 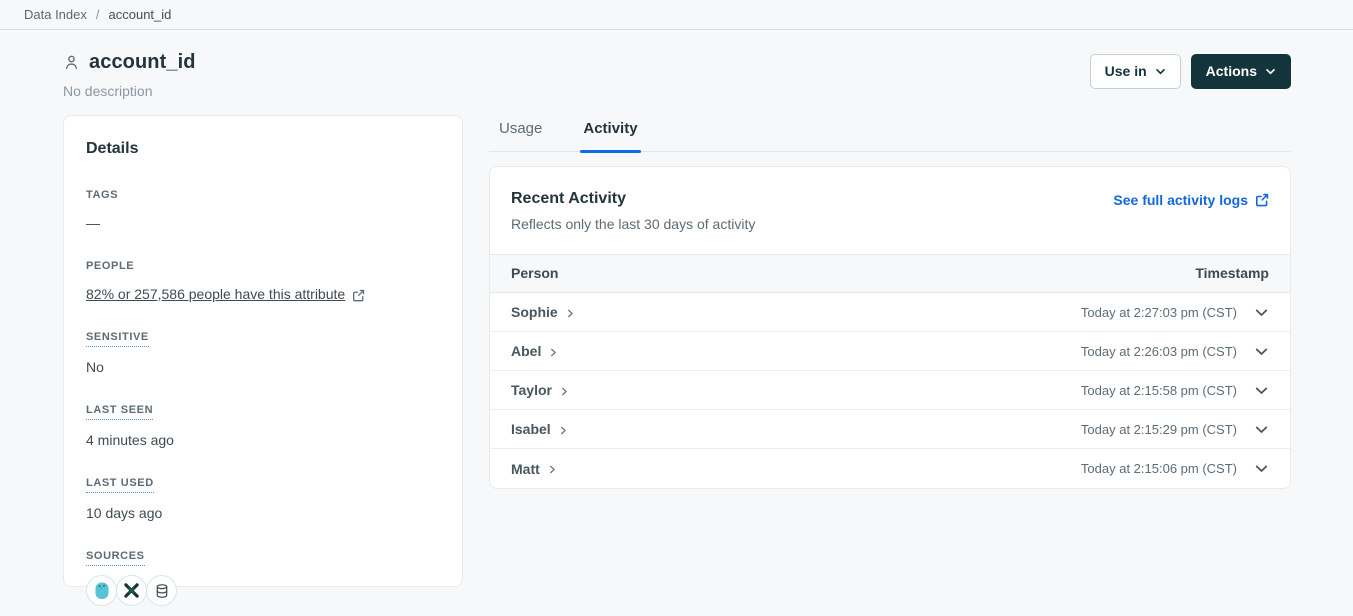 I want to click on people-label: PEOPLE, so click(x=110, y=266).